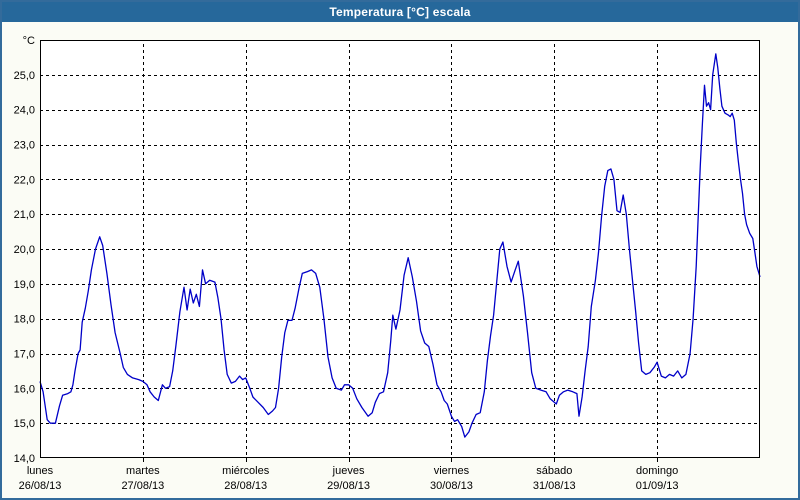 The image size is (800, 500). Describe the element at coordinates (24, 215) in the screenshot. I see `svg-text: 21,0` at that location.